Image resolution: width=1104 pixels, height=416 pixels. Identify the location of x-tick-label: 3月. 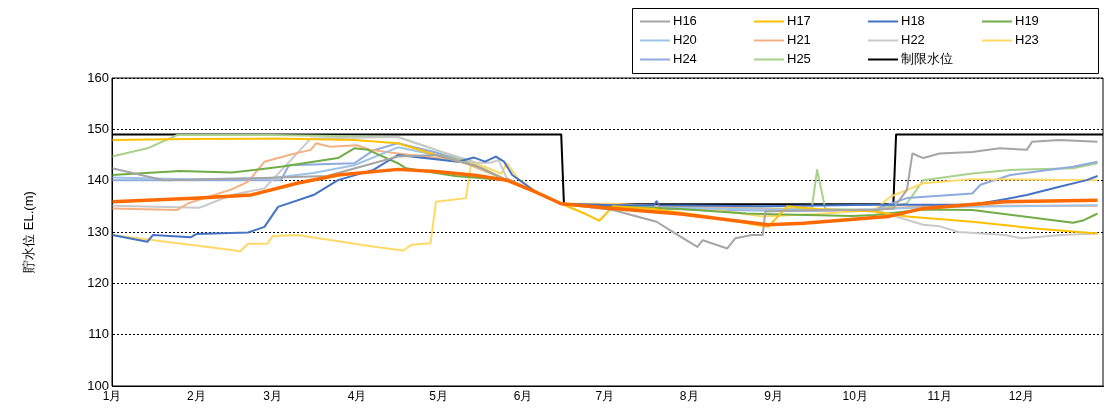
(272, 395).